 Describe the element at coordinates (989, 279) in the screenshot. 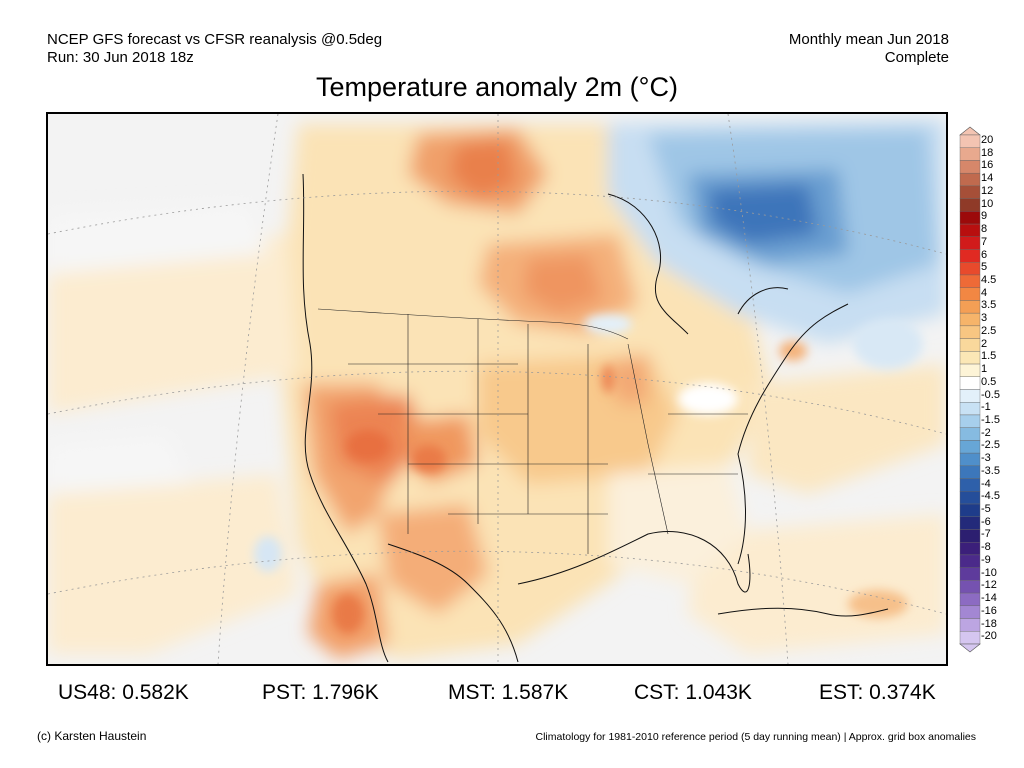

I see `colorbar-tick-label: 4.5` at that location.